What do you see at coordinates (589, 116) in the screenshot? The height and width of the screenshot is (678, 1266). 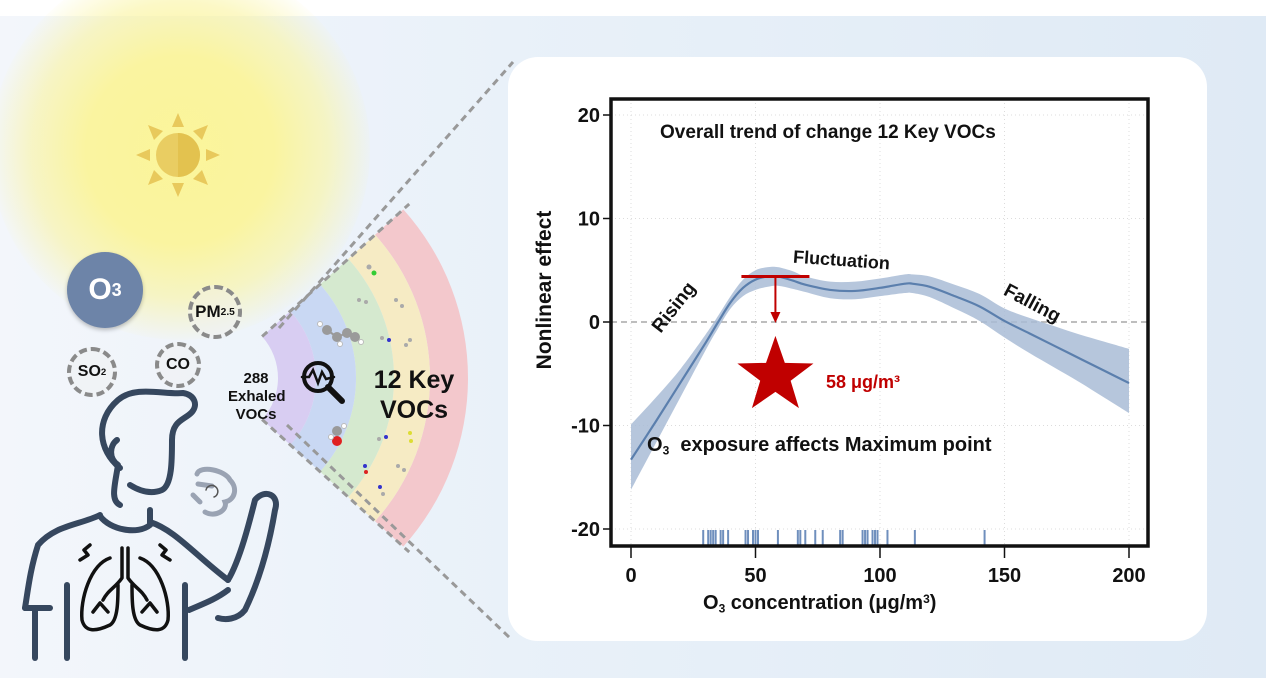 I see `y-tick-label: 20` at bounding box center [589, 116].